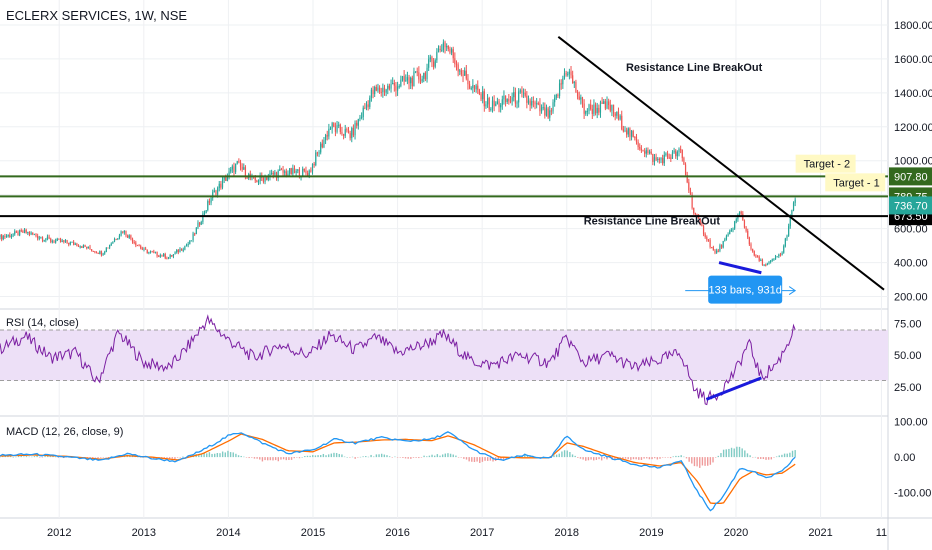  What do you see at coordinates (740, 268) in the screenshot?
I see `price-divergence-line` at bounding box center [740, 268].